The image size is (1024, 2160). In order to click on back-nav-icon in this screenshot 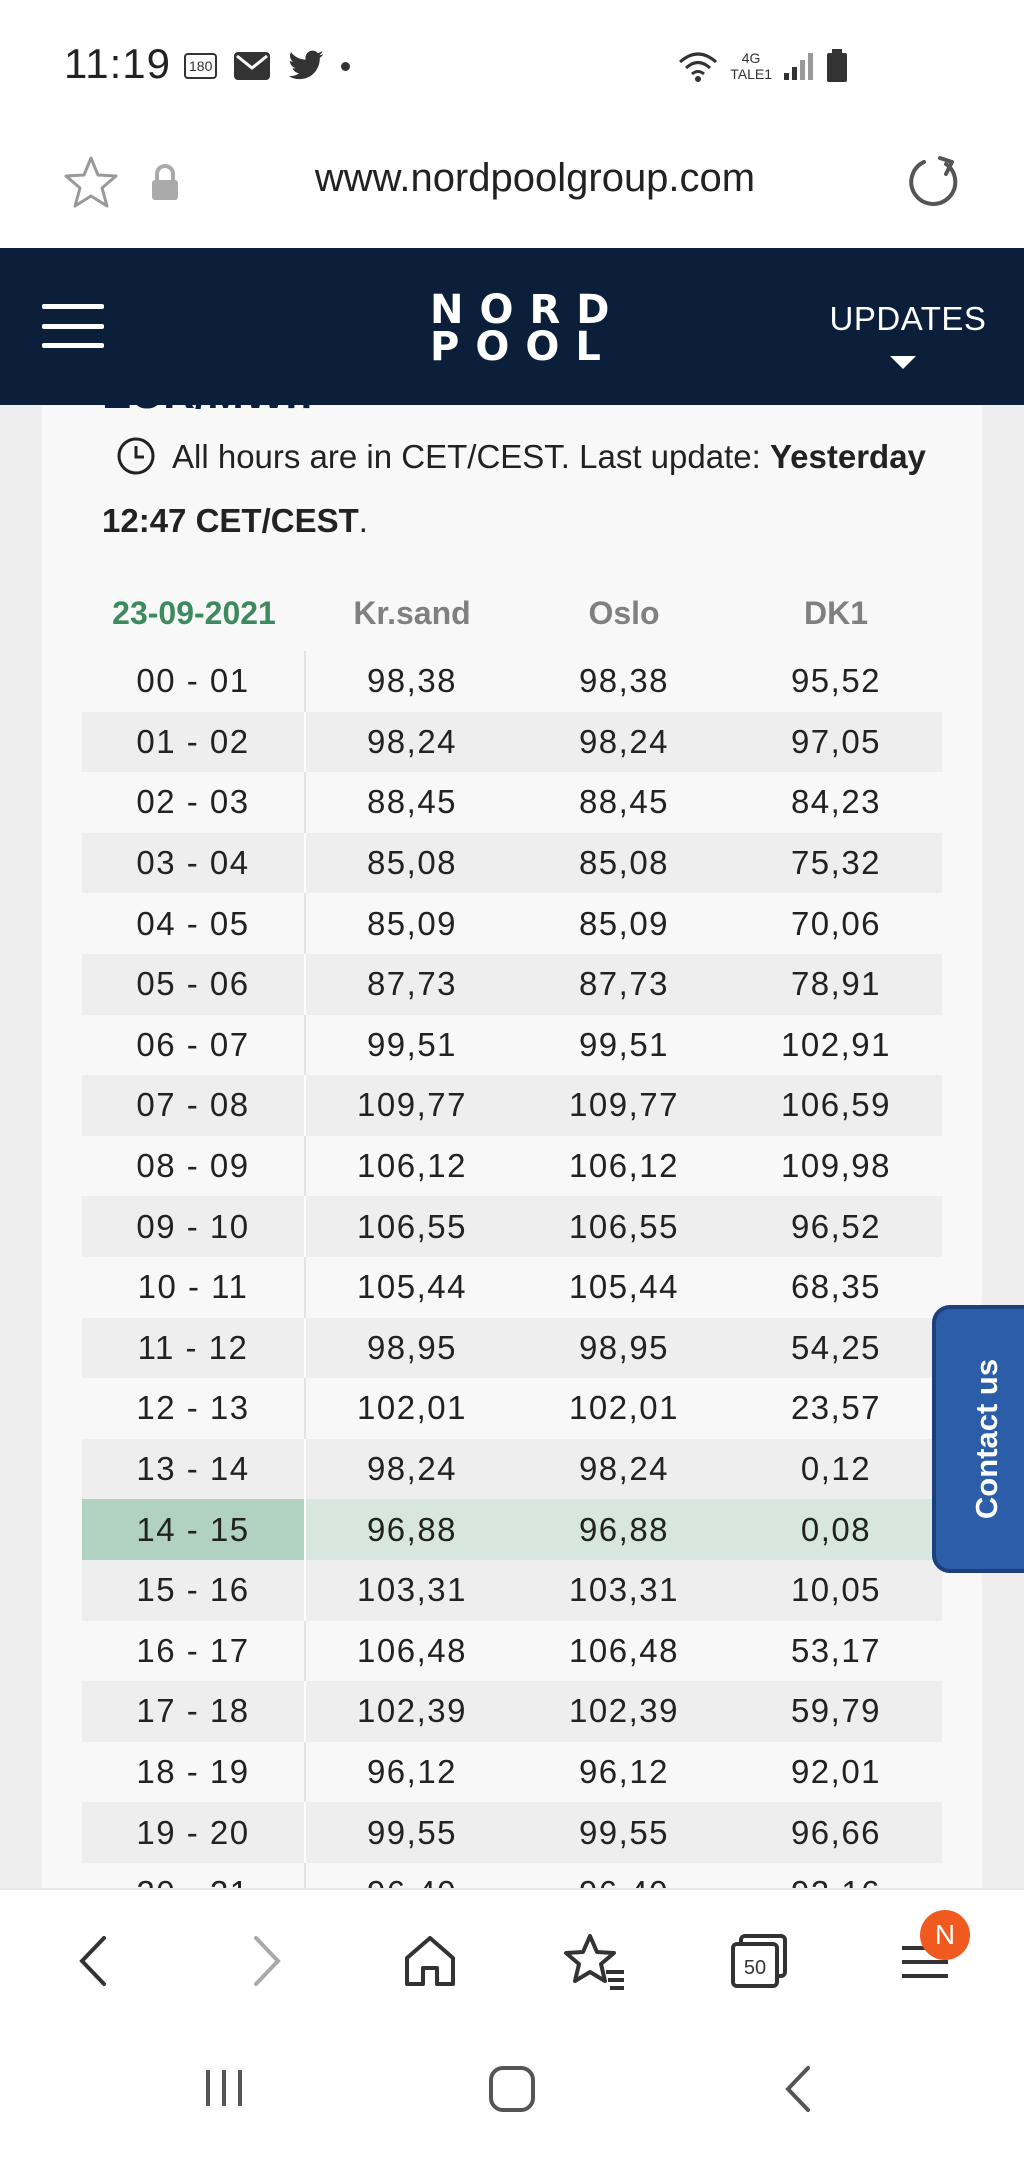, I will do `click(800, 2088)`.